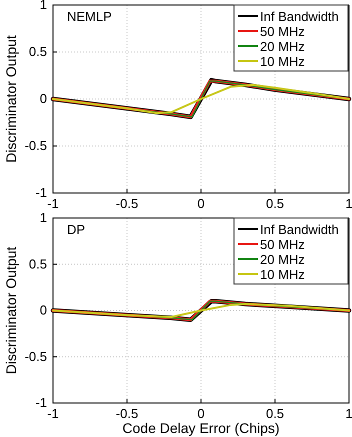 The image size is (352, 437). Describe the element at coordinates (201, 428) in the screenshot. I see `x-axis-title: Code Delay Error (Chips)` at that location.